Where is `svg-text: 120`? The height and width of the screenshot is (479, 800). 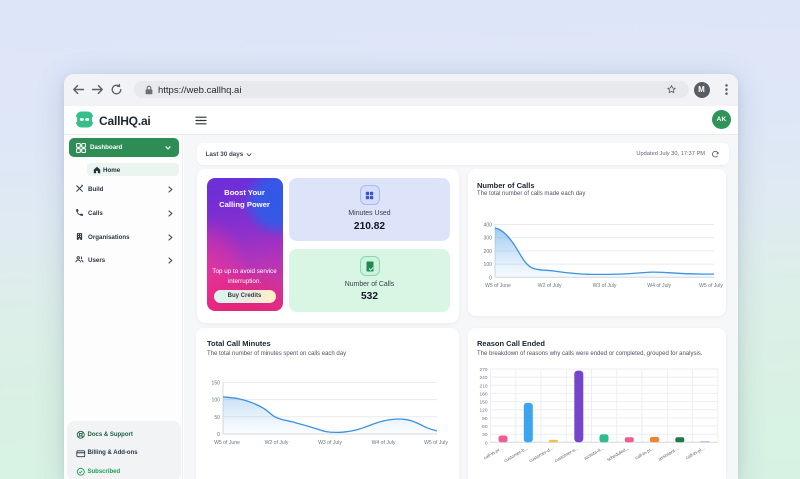
svg-text: 120 is located at coordinates (483, 411).